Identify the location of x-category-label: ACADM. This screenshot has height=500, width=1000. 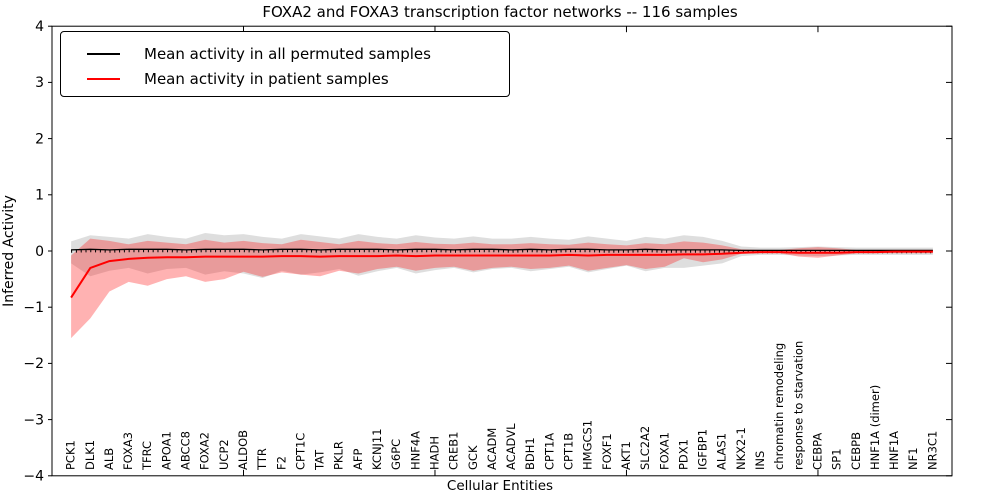
(492, 449).